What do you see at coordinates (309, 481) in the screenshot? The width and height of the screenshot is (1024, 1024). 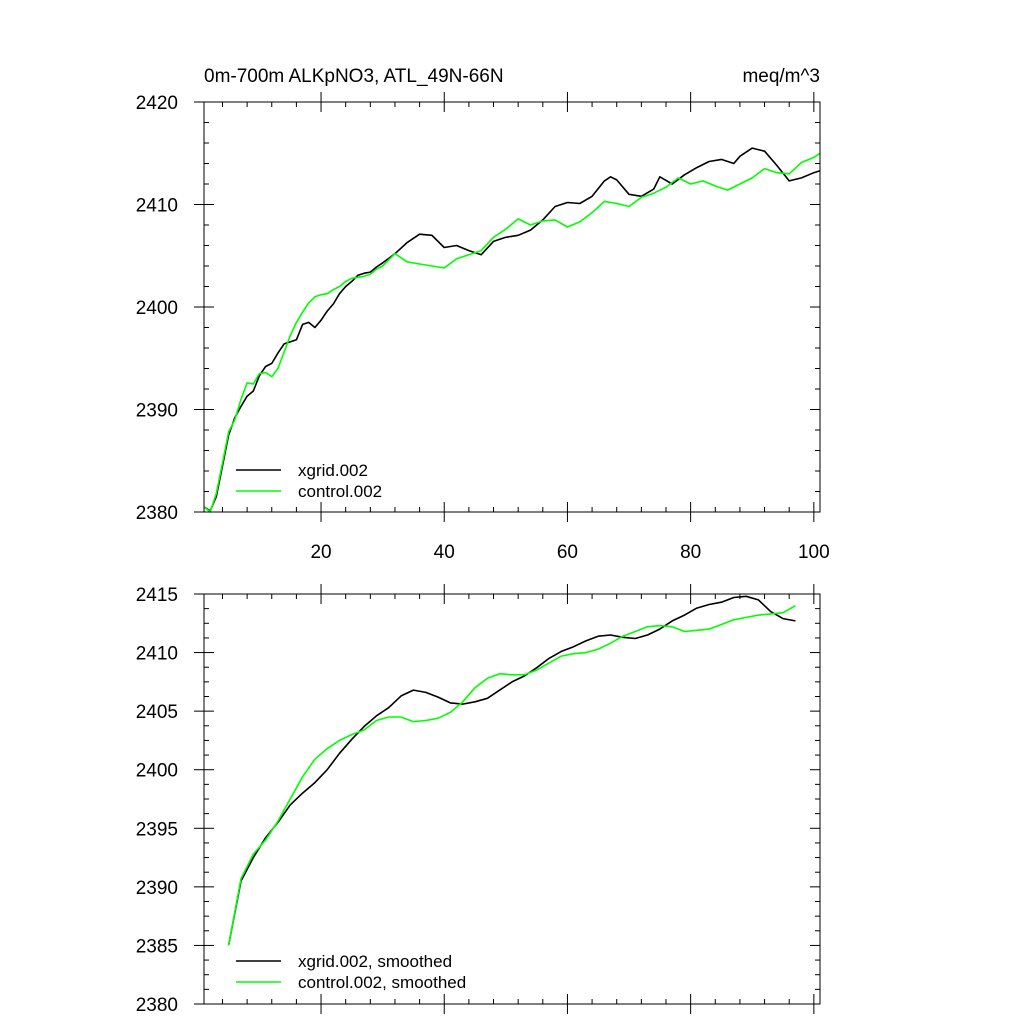 I see `top-legend: xgrid.002 control.002` at bounding box center [309, 481].